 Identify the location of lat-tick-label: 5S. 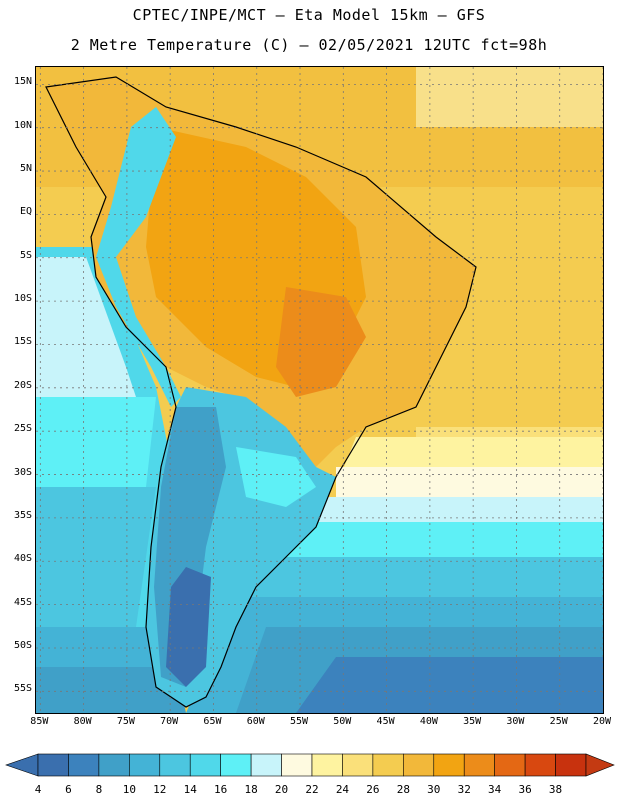
(25, 255).